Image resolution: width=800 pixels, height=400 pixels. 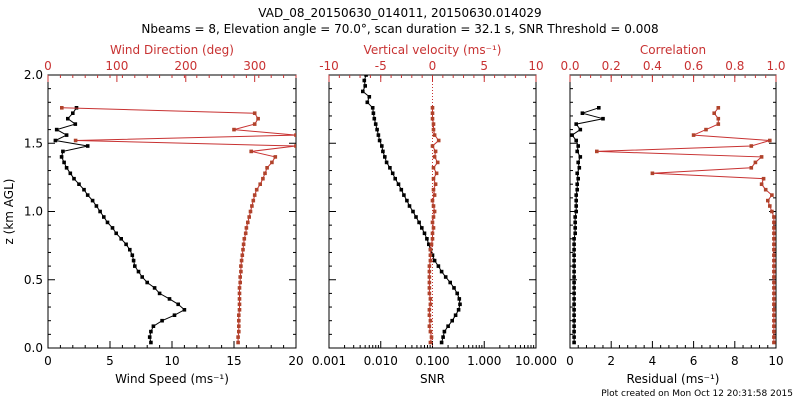 What do you see at coordinates (570, 361) in the screenshot?
I see `x-bottom-tick-label: 0` at bounding box center [570, 361].